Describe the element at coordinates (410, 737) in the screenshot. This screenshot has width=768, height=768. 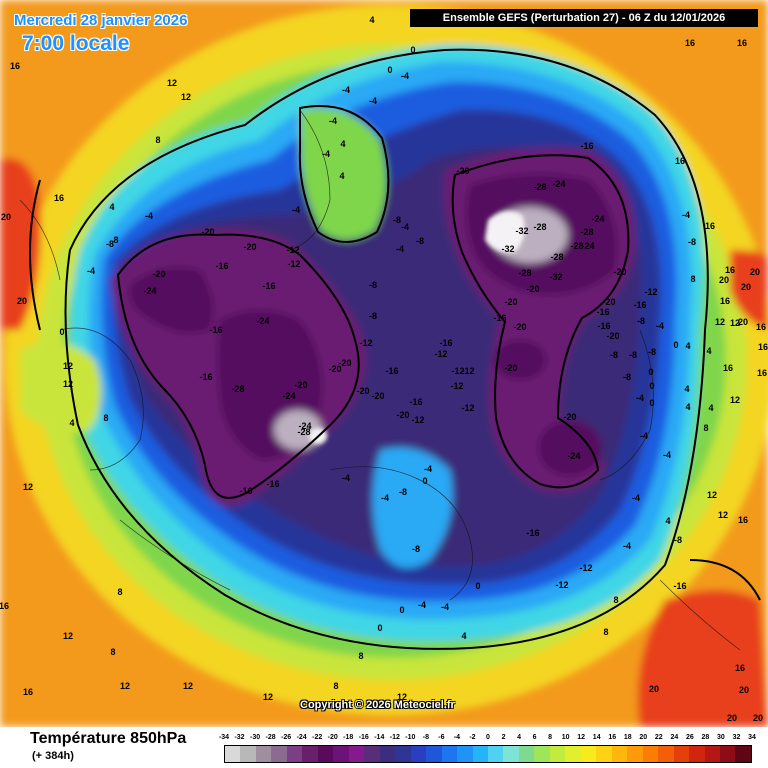
I see `scale-label: -10` at that location.